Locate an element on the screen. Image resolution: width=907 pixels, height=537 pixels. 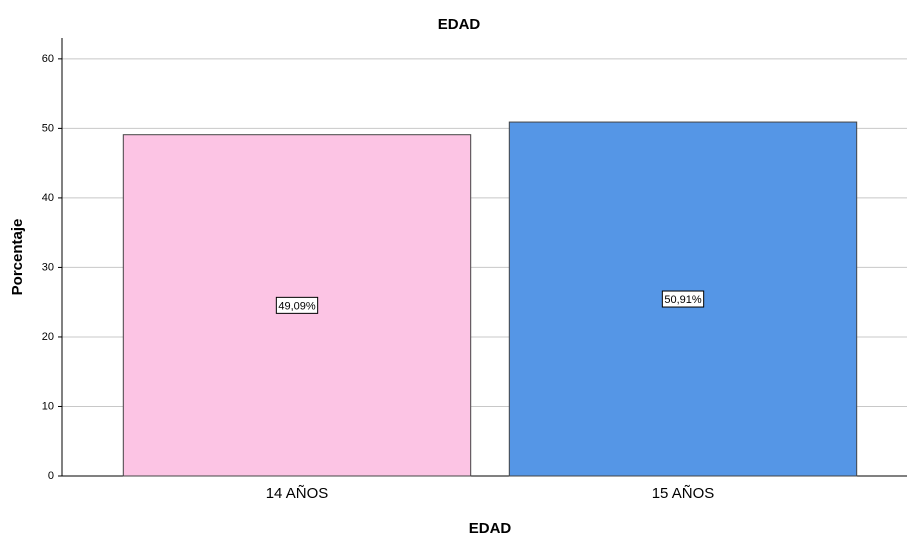
y-tick-label: 30 is located at coordinates (48, 267).